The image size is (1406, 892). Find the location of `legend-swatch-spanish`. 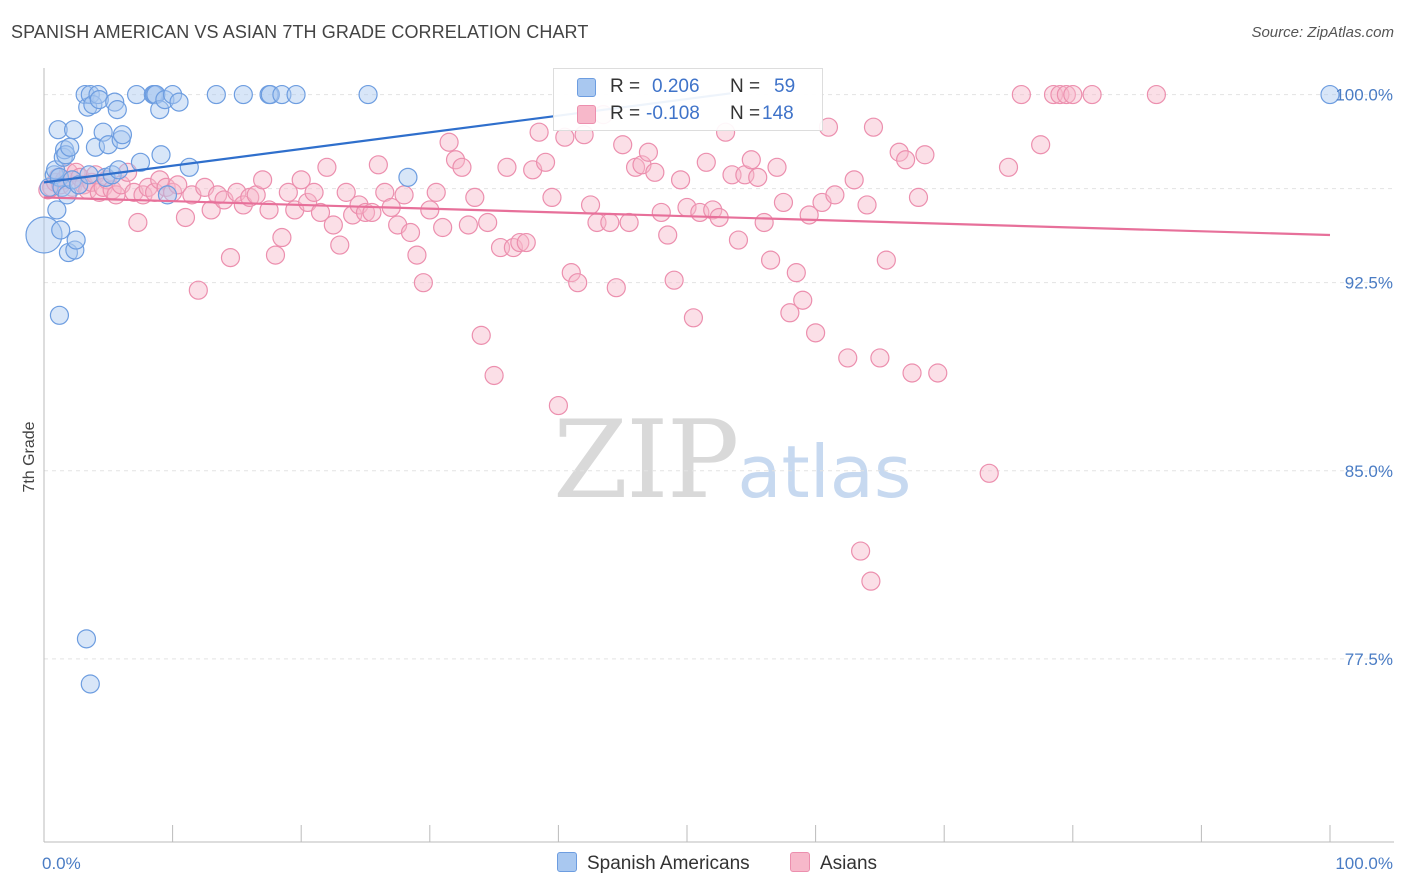

legend-swatch-spanish is located at coordinates (586, 87).